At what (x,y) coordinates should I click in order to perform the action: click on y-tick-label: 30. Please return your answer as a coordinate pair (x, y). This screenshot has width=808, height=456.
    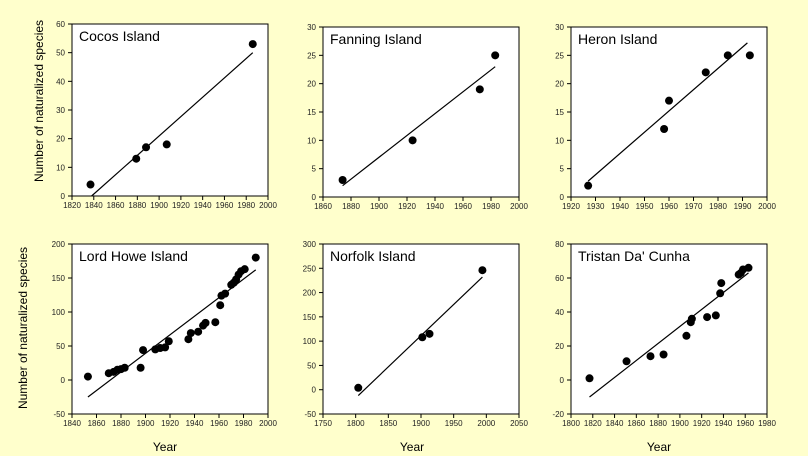
    Looking at the image, I should click on (60, 110).